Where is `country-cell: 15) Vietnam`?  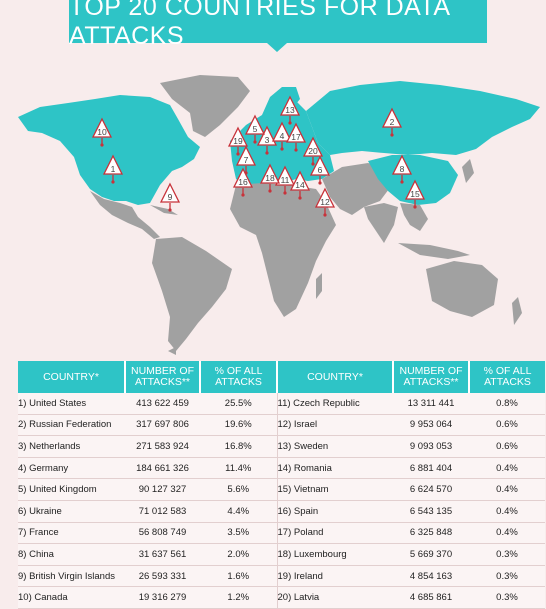
country-cell: 15) Vietnam is located at coordinates (335, 489).